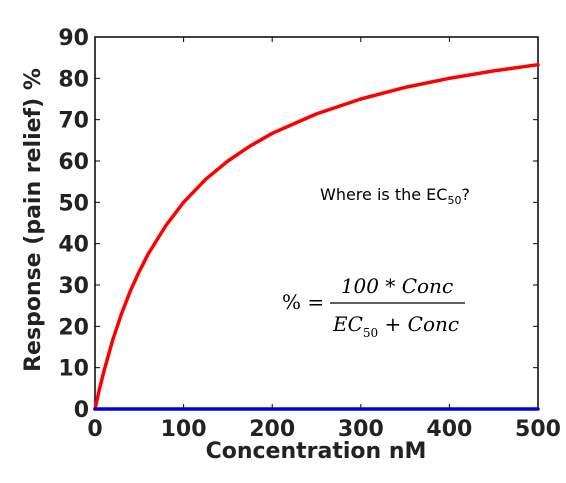  I want to click on x-tick-label: 300, so click(361, 429).